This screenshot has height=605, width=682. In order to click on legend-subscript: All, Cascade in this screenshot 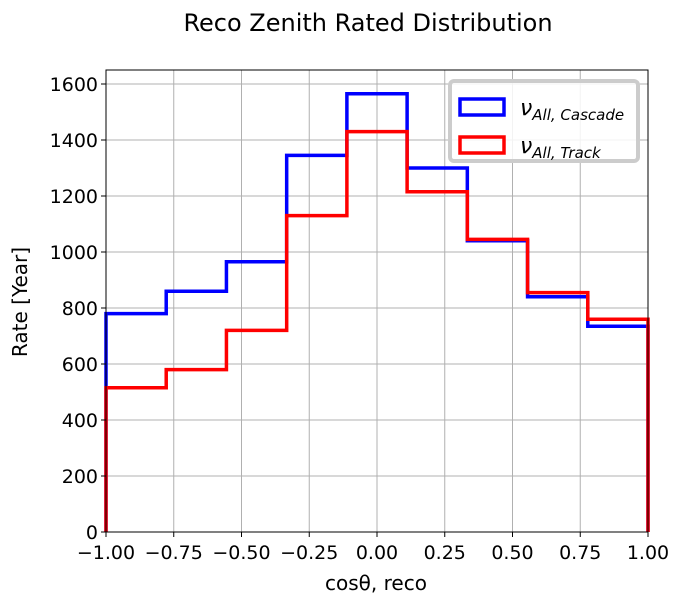, I will do `click(577, 115)`.